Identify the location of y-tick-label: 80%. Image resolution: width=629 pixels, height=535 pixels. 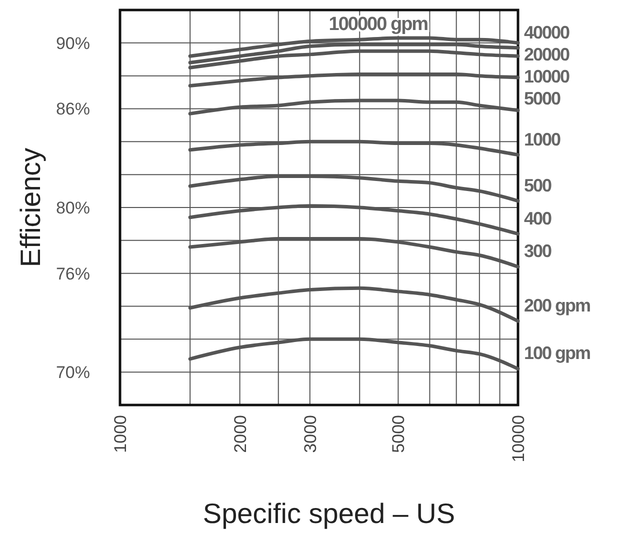
(73, 208).